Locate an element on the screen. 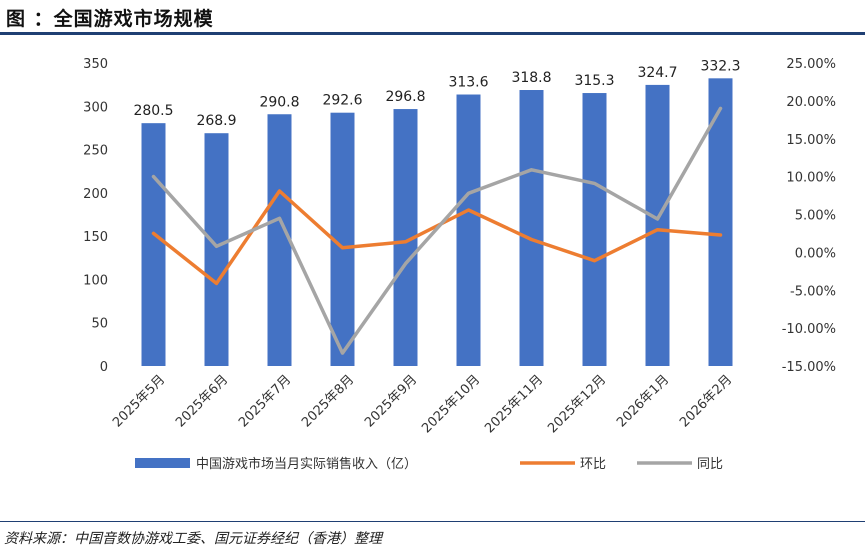  left-tick-label: 150 is located at coordinates (95, 237).